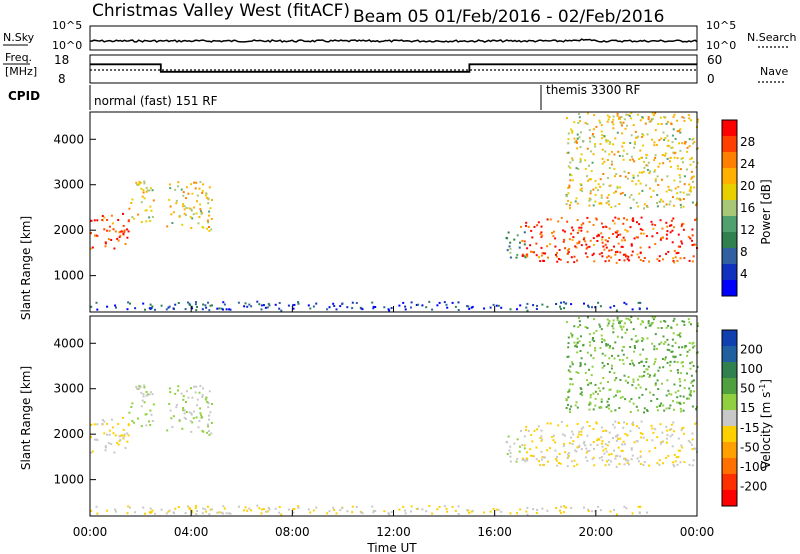 The image size is (800, 554). Describe the element at coordinates (393, 69) in the screenshot. I see `freq-frame` at that location.